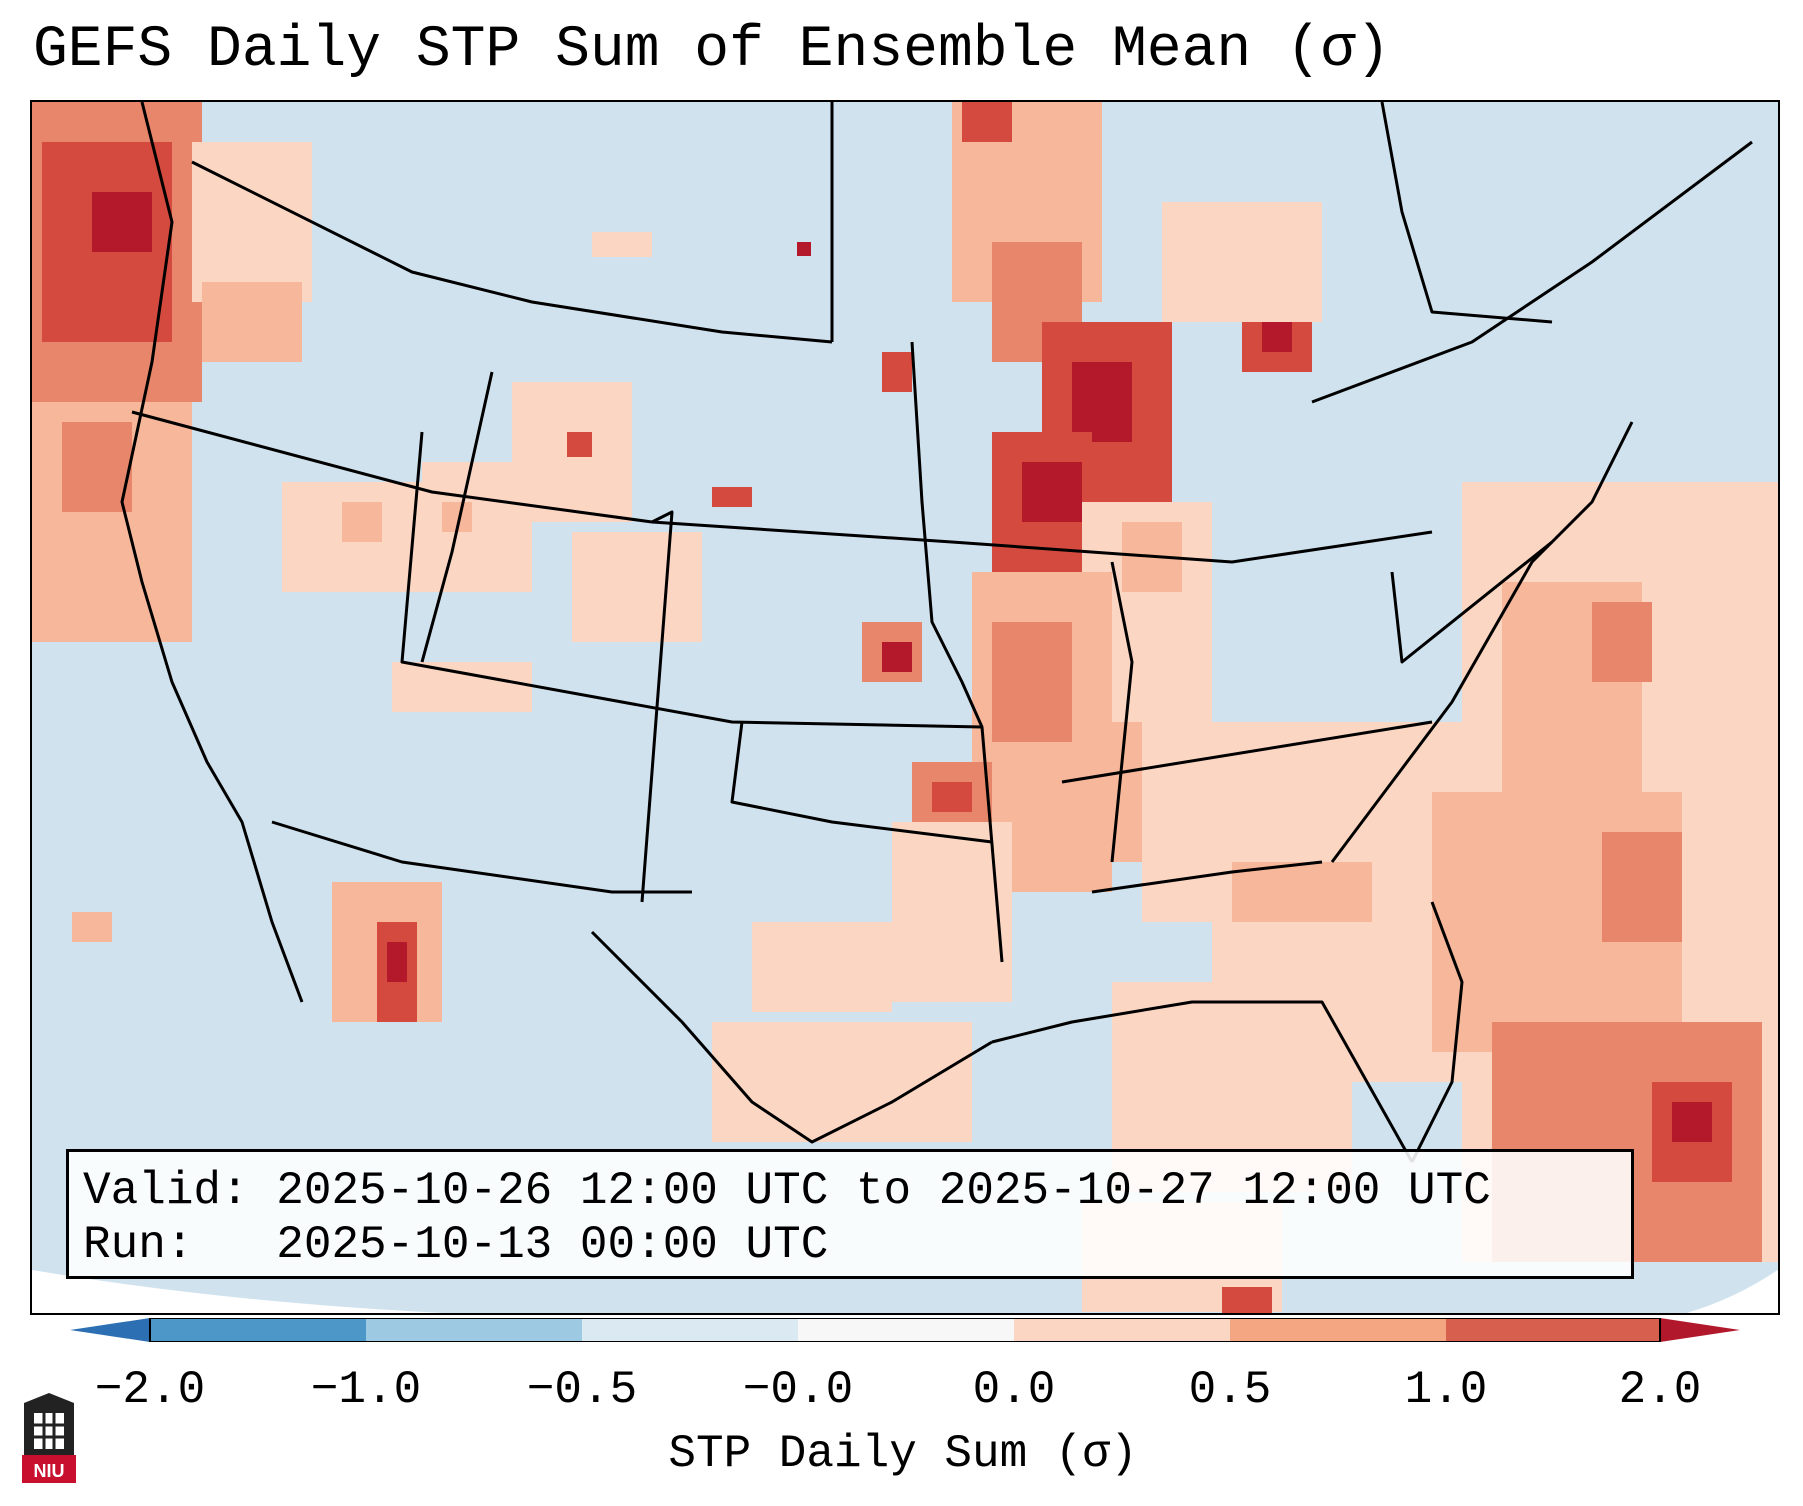 Image resolution: width=1803 pixels, height=1506 pixels. I want to click on colorbar, so click(905, 1330).